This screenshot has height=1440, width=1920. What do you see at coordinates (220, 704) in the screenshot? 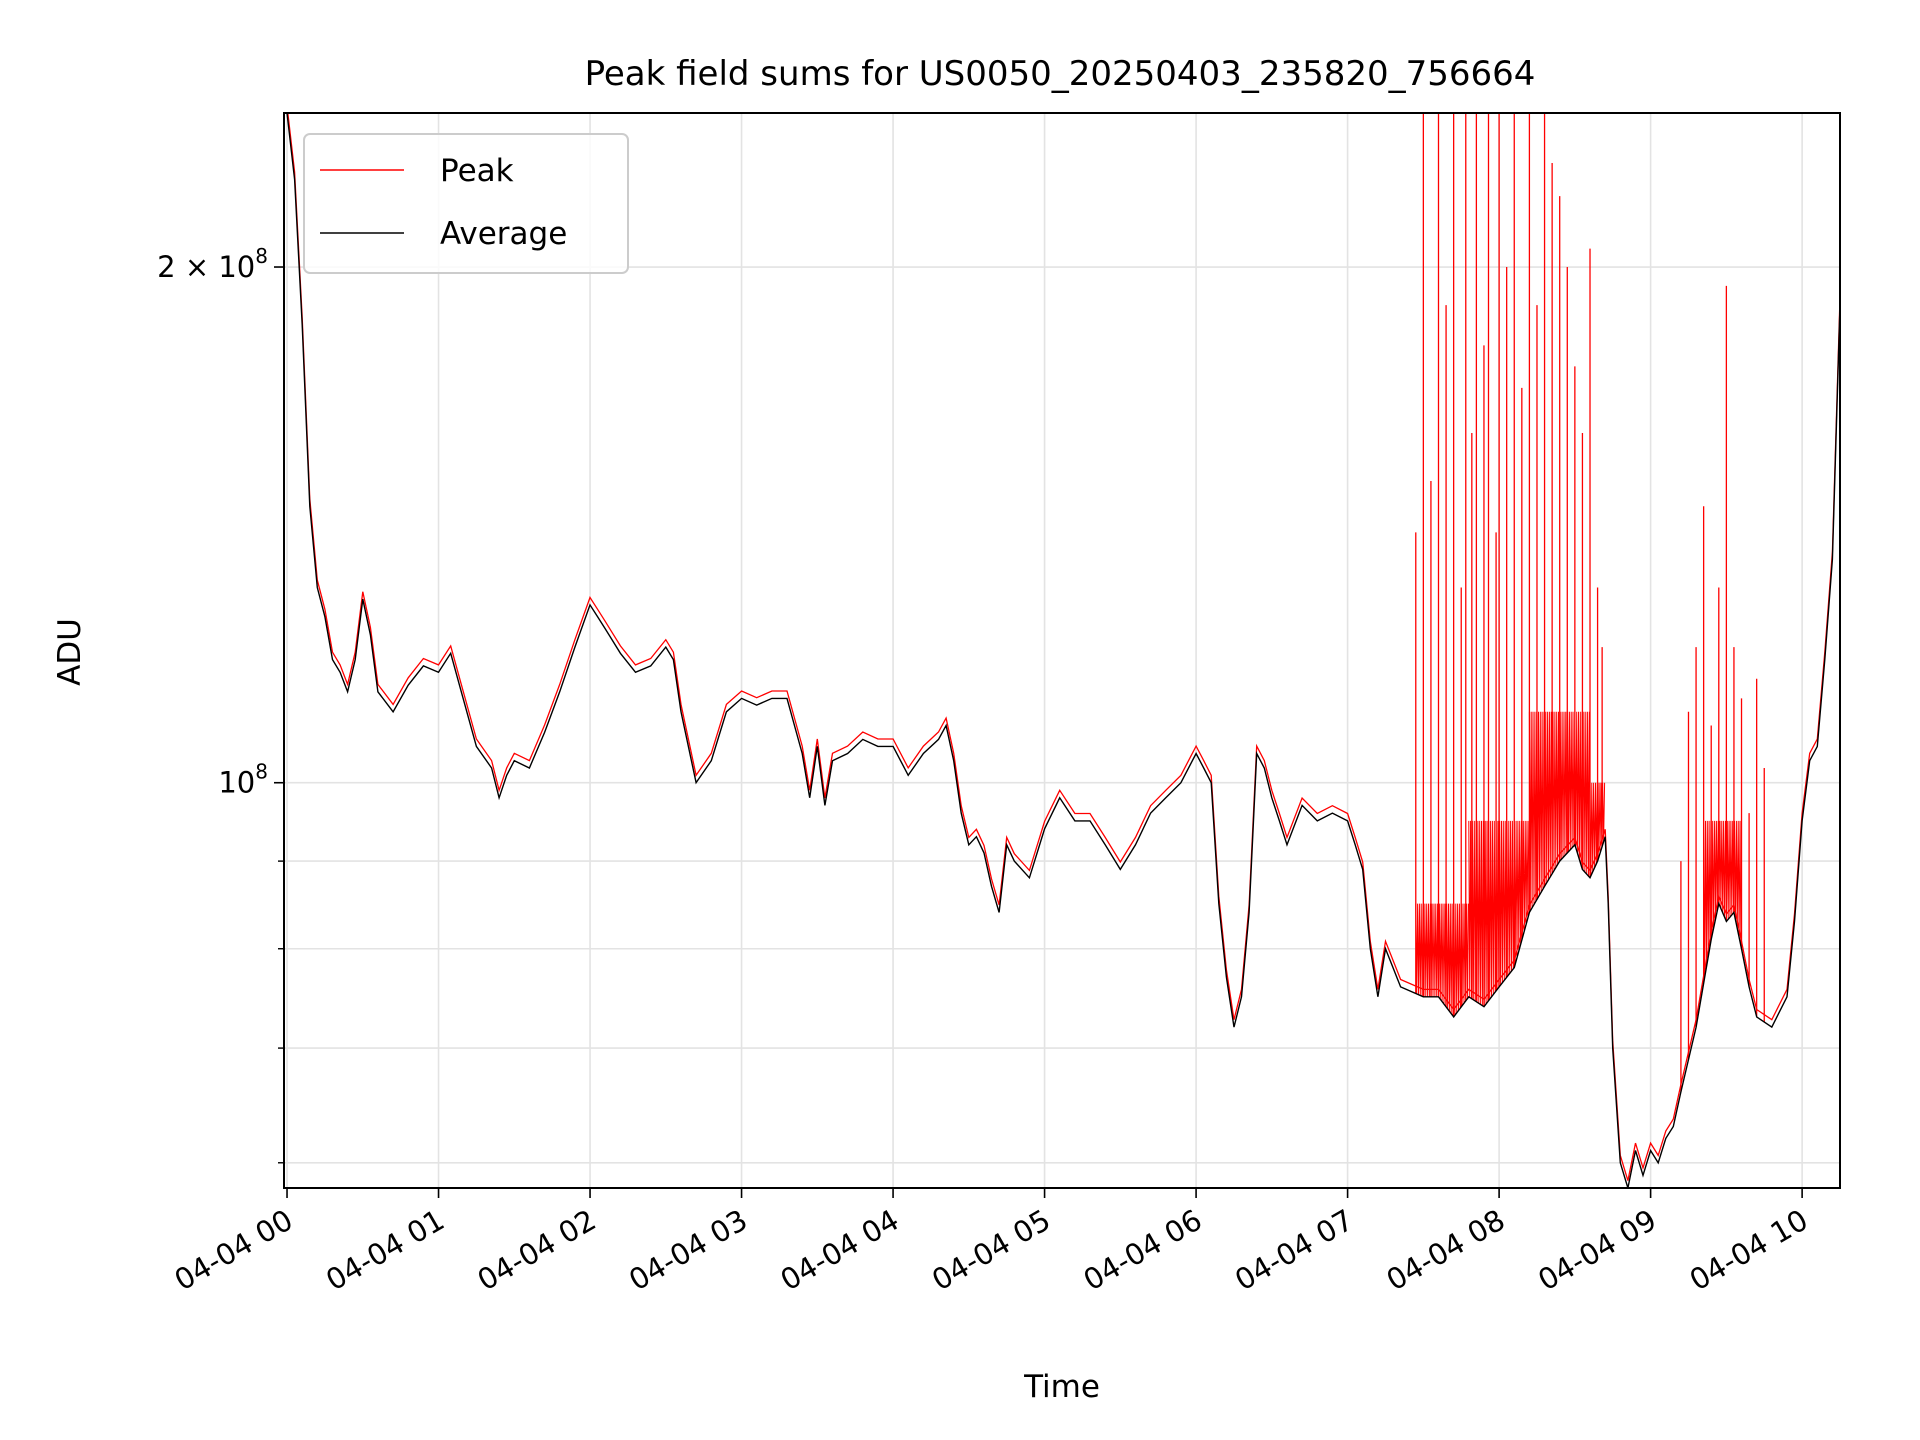
I see `y-axis: 108 2 × 108` at bounding box center [220, 704].